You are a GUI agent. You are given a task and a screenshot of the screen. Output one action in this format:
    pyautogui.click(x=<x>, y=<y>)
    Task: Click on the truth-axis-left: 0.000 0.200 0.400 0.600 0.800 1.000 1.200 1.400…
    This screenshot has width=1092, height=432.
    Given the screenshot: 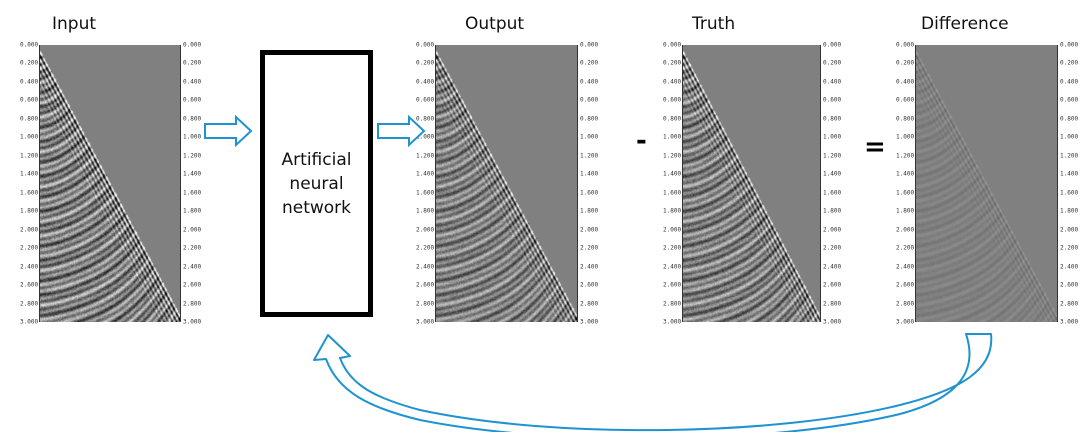 What is the action you would take?
    pyautogui.click(x=674, y=183)
    